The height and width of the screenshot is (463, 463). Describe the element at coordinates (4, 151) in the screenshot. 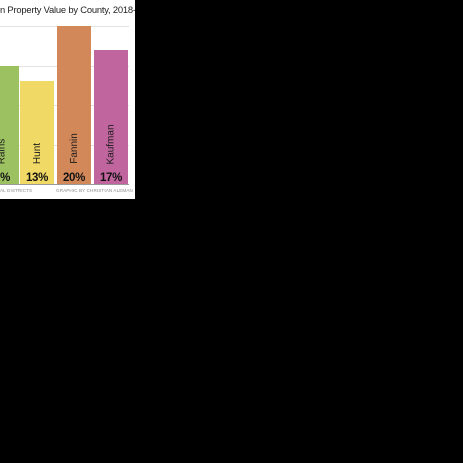

I see `bar-label-rains: Rains` at that location.